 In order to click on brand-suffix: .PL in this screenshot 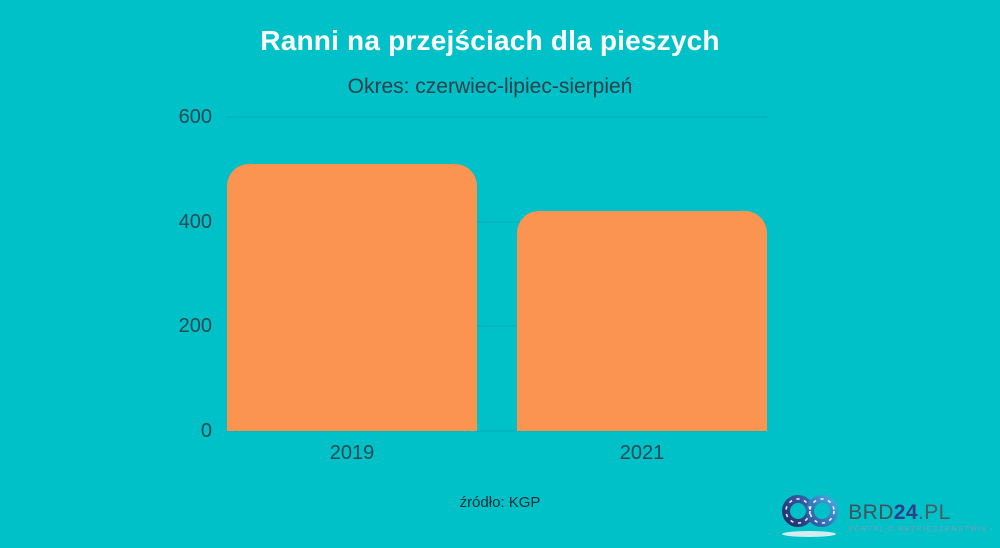, I will do `click(934, 512)`.